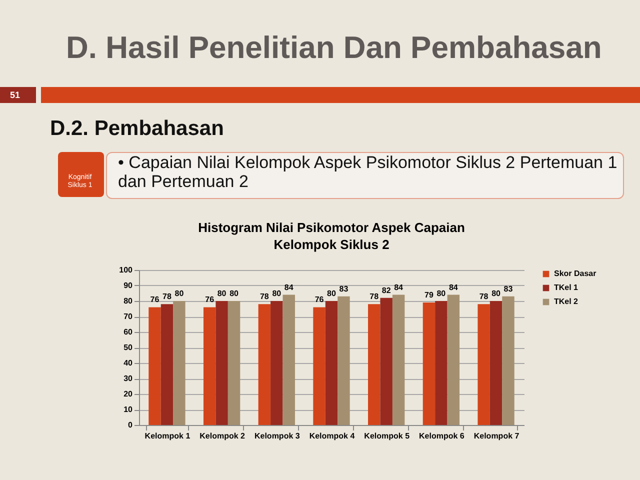  Describe the element at coordinates (129, 409) in the screenshot. I see `y-tick-label: 10` at that location.